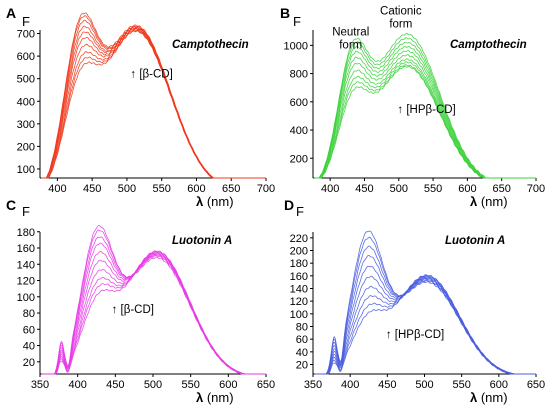 The height and width of the screenshot is (410, 550). I want to click on y-tick-label: 400, so click(299, 131).